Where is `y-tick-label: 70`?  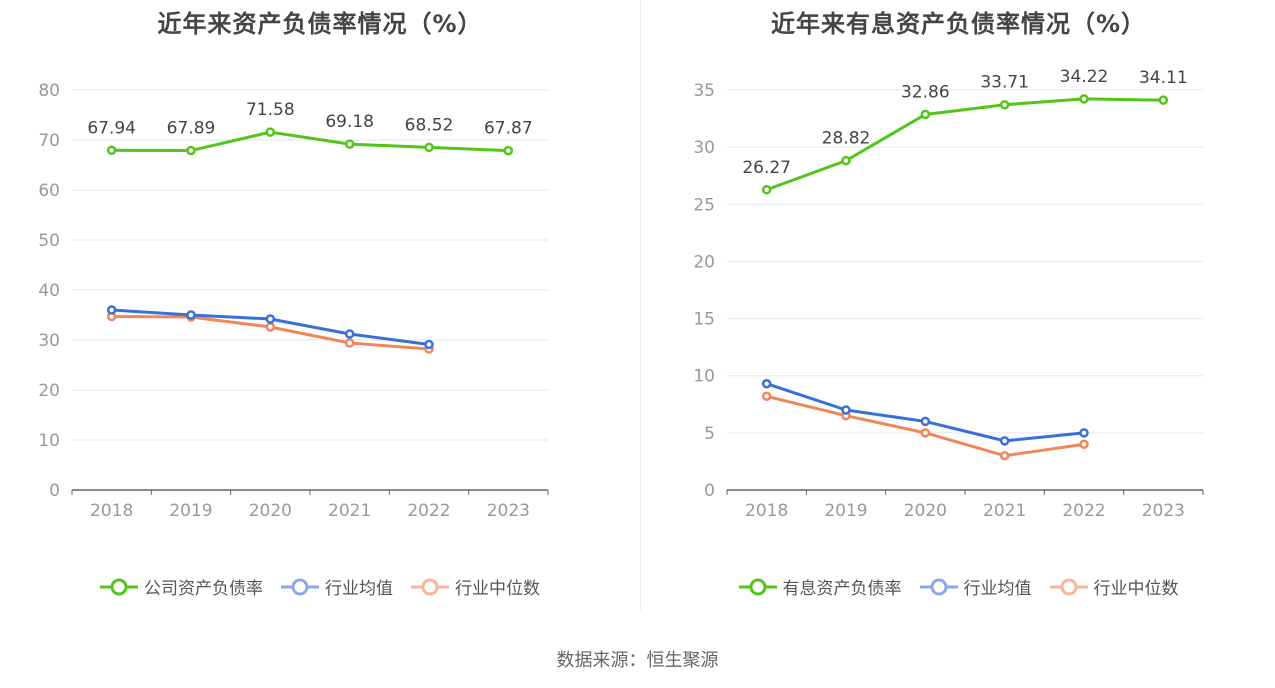 y-tick-label: 70 is located at coordinates (49, 141).